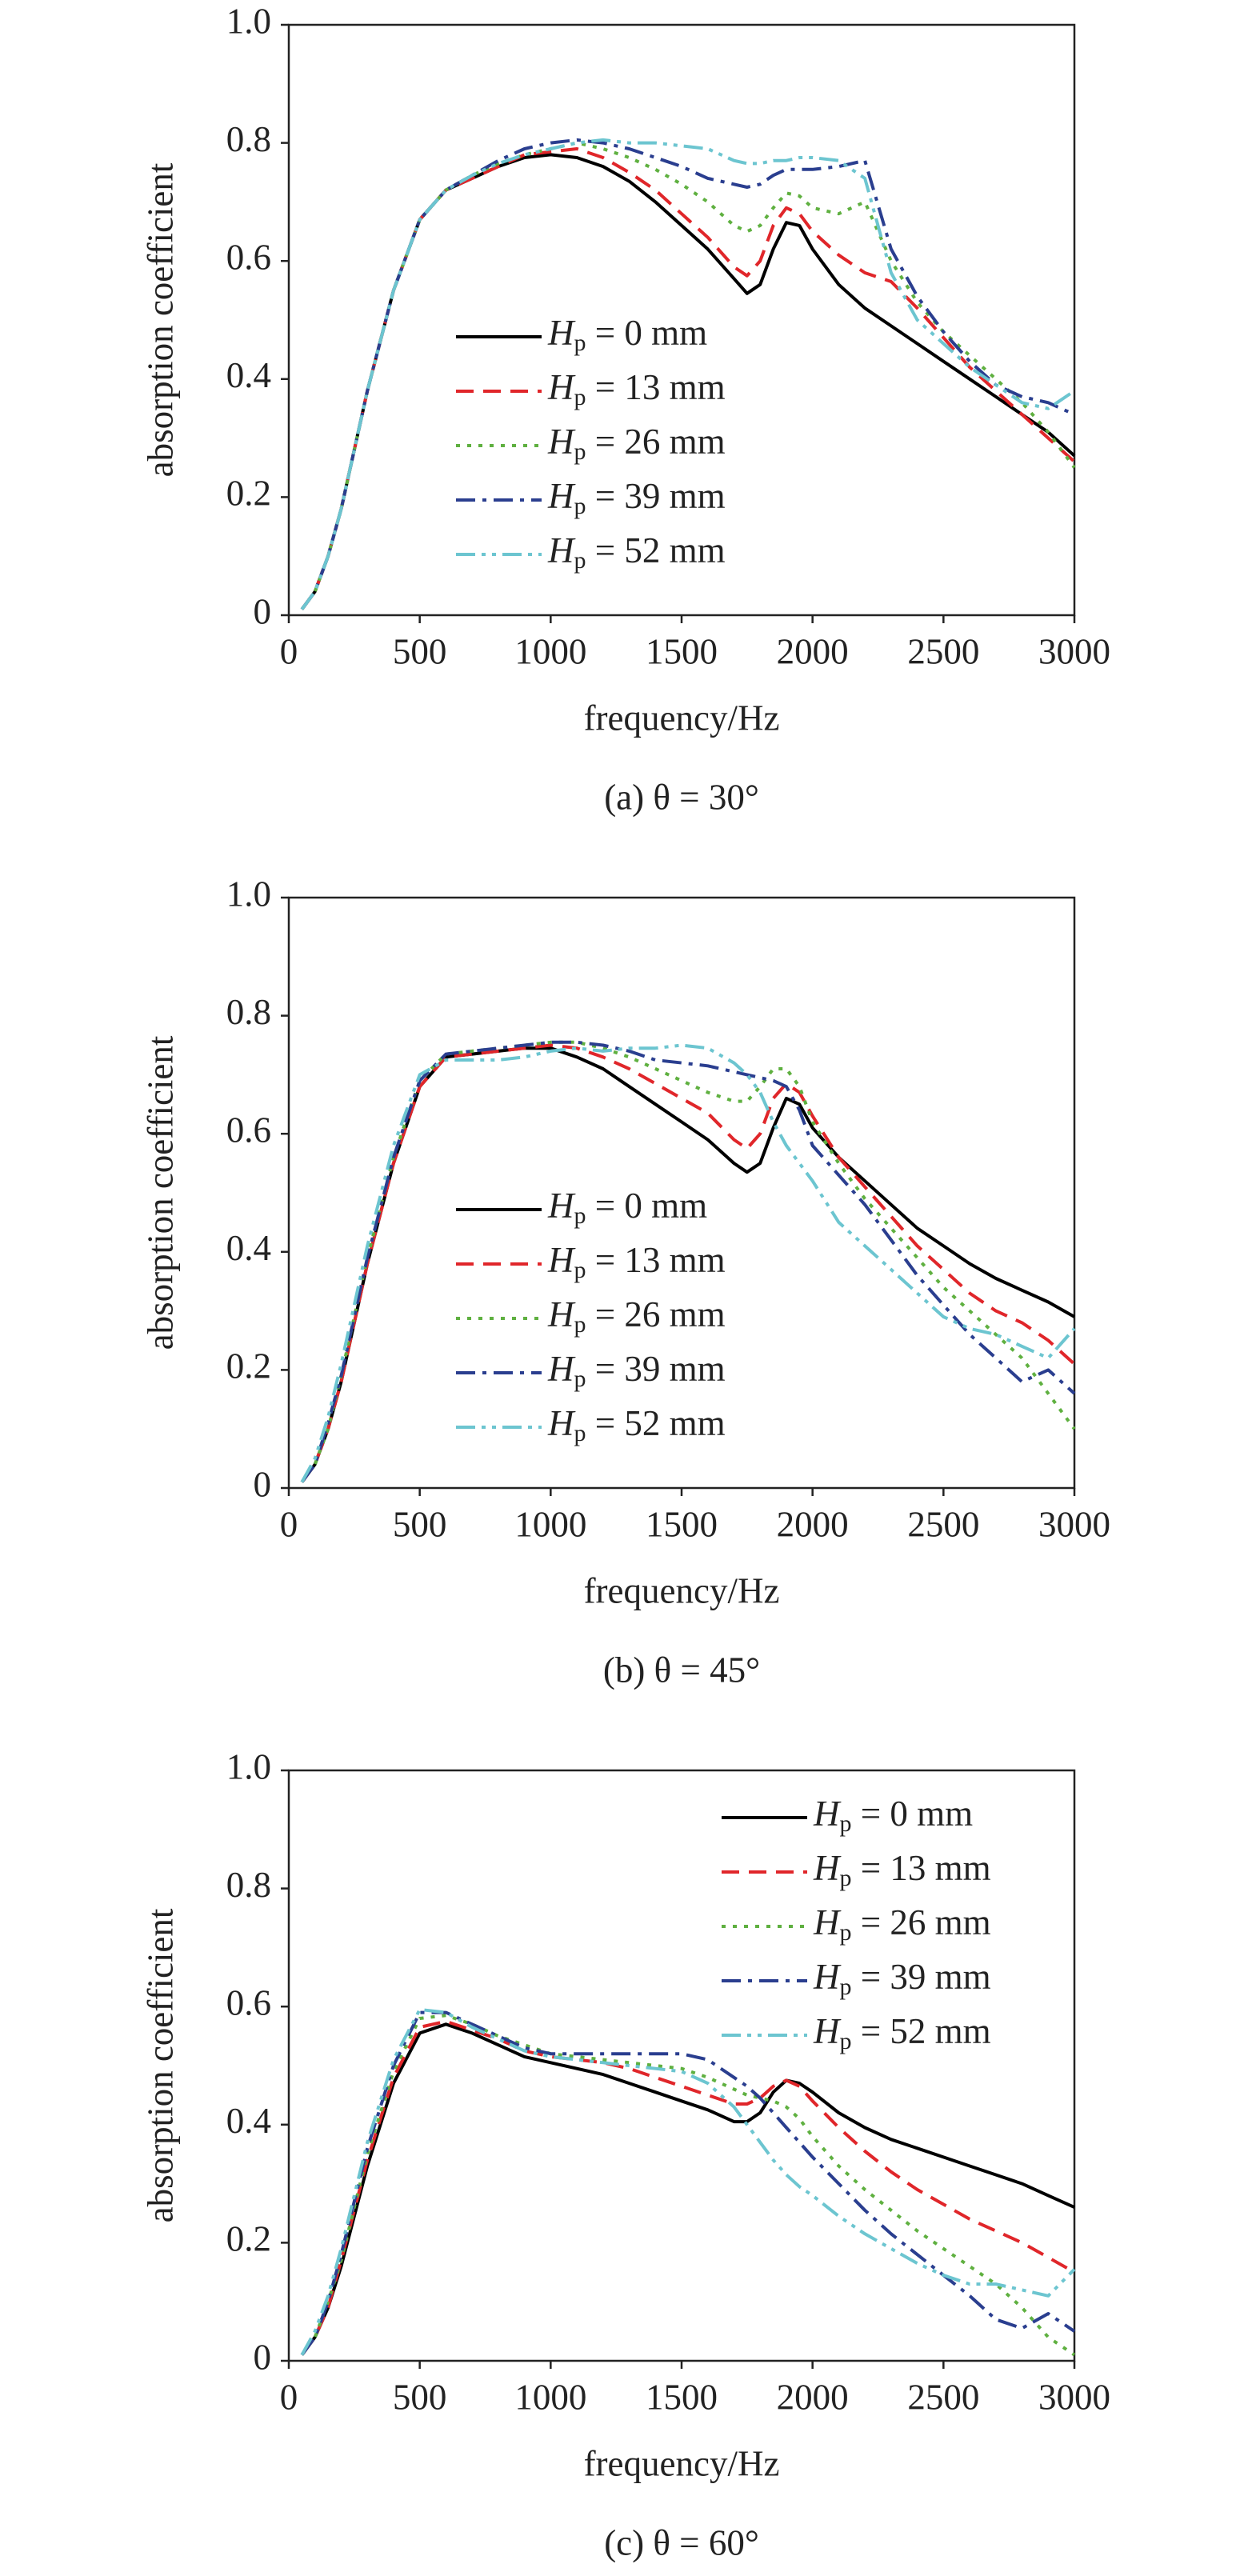 The image size is (1260, 2576). Describe the element at coordinates (681, 797) in the screenshot. I see `caption: (a) θ = 30°` at that location.